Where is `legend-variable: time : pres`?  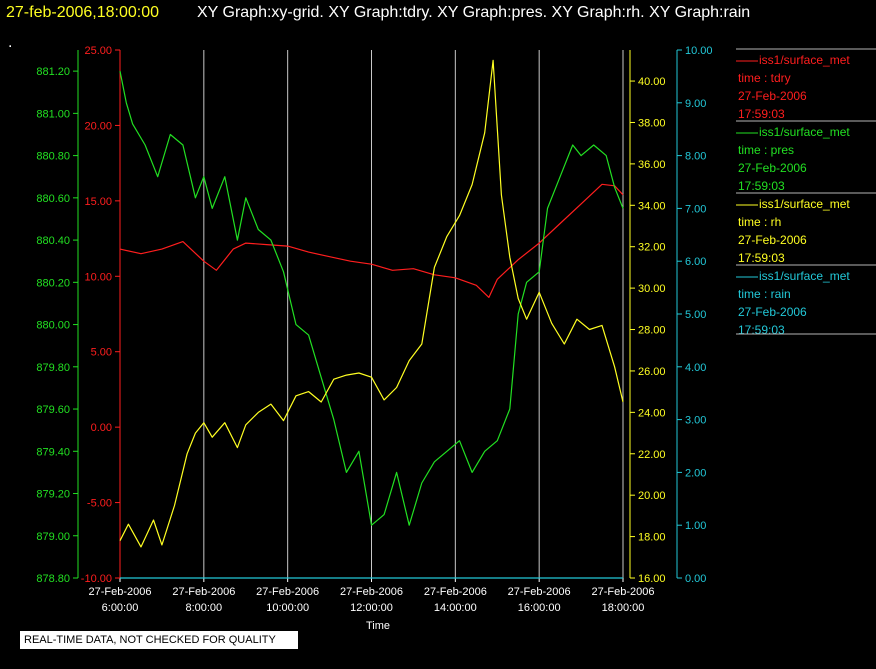 legend-variable: time : pres is located at coordinates (766, 150).